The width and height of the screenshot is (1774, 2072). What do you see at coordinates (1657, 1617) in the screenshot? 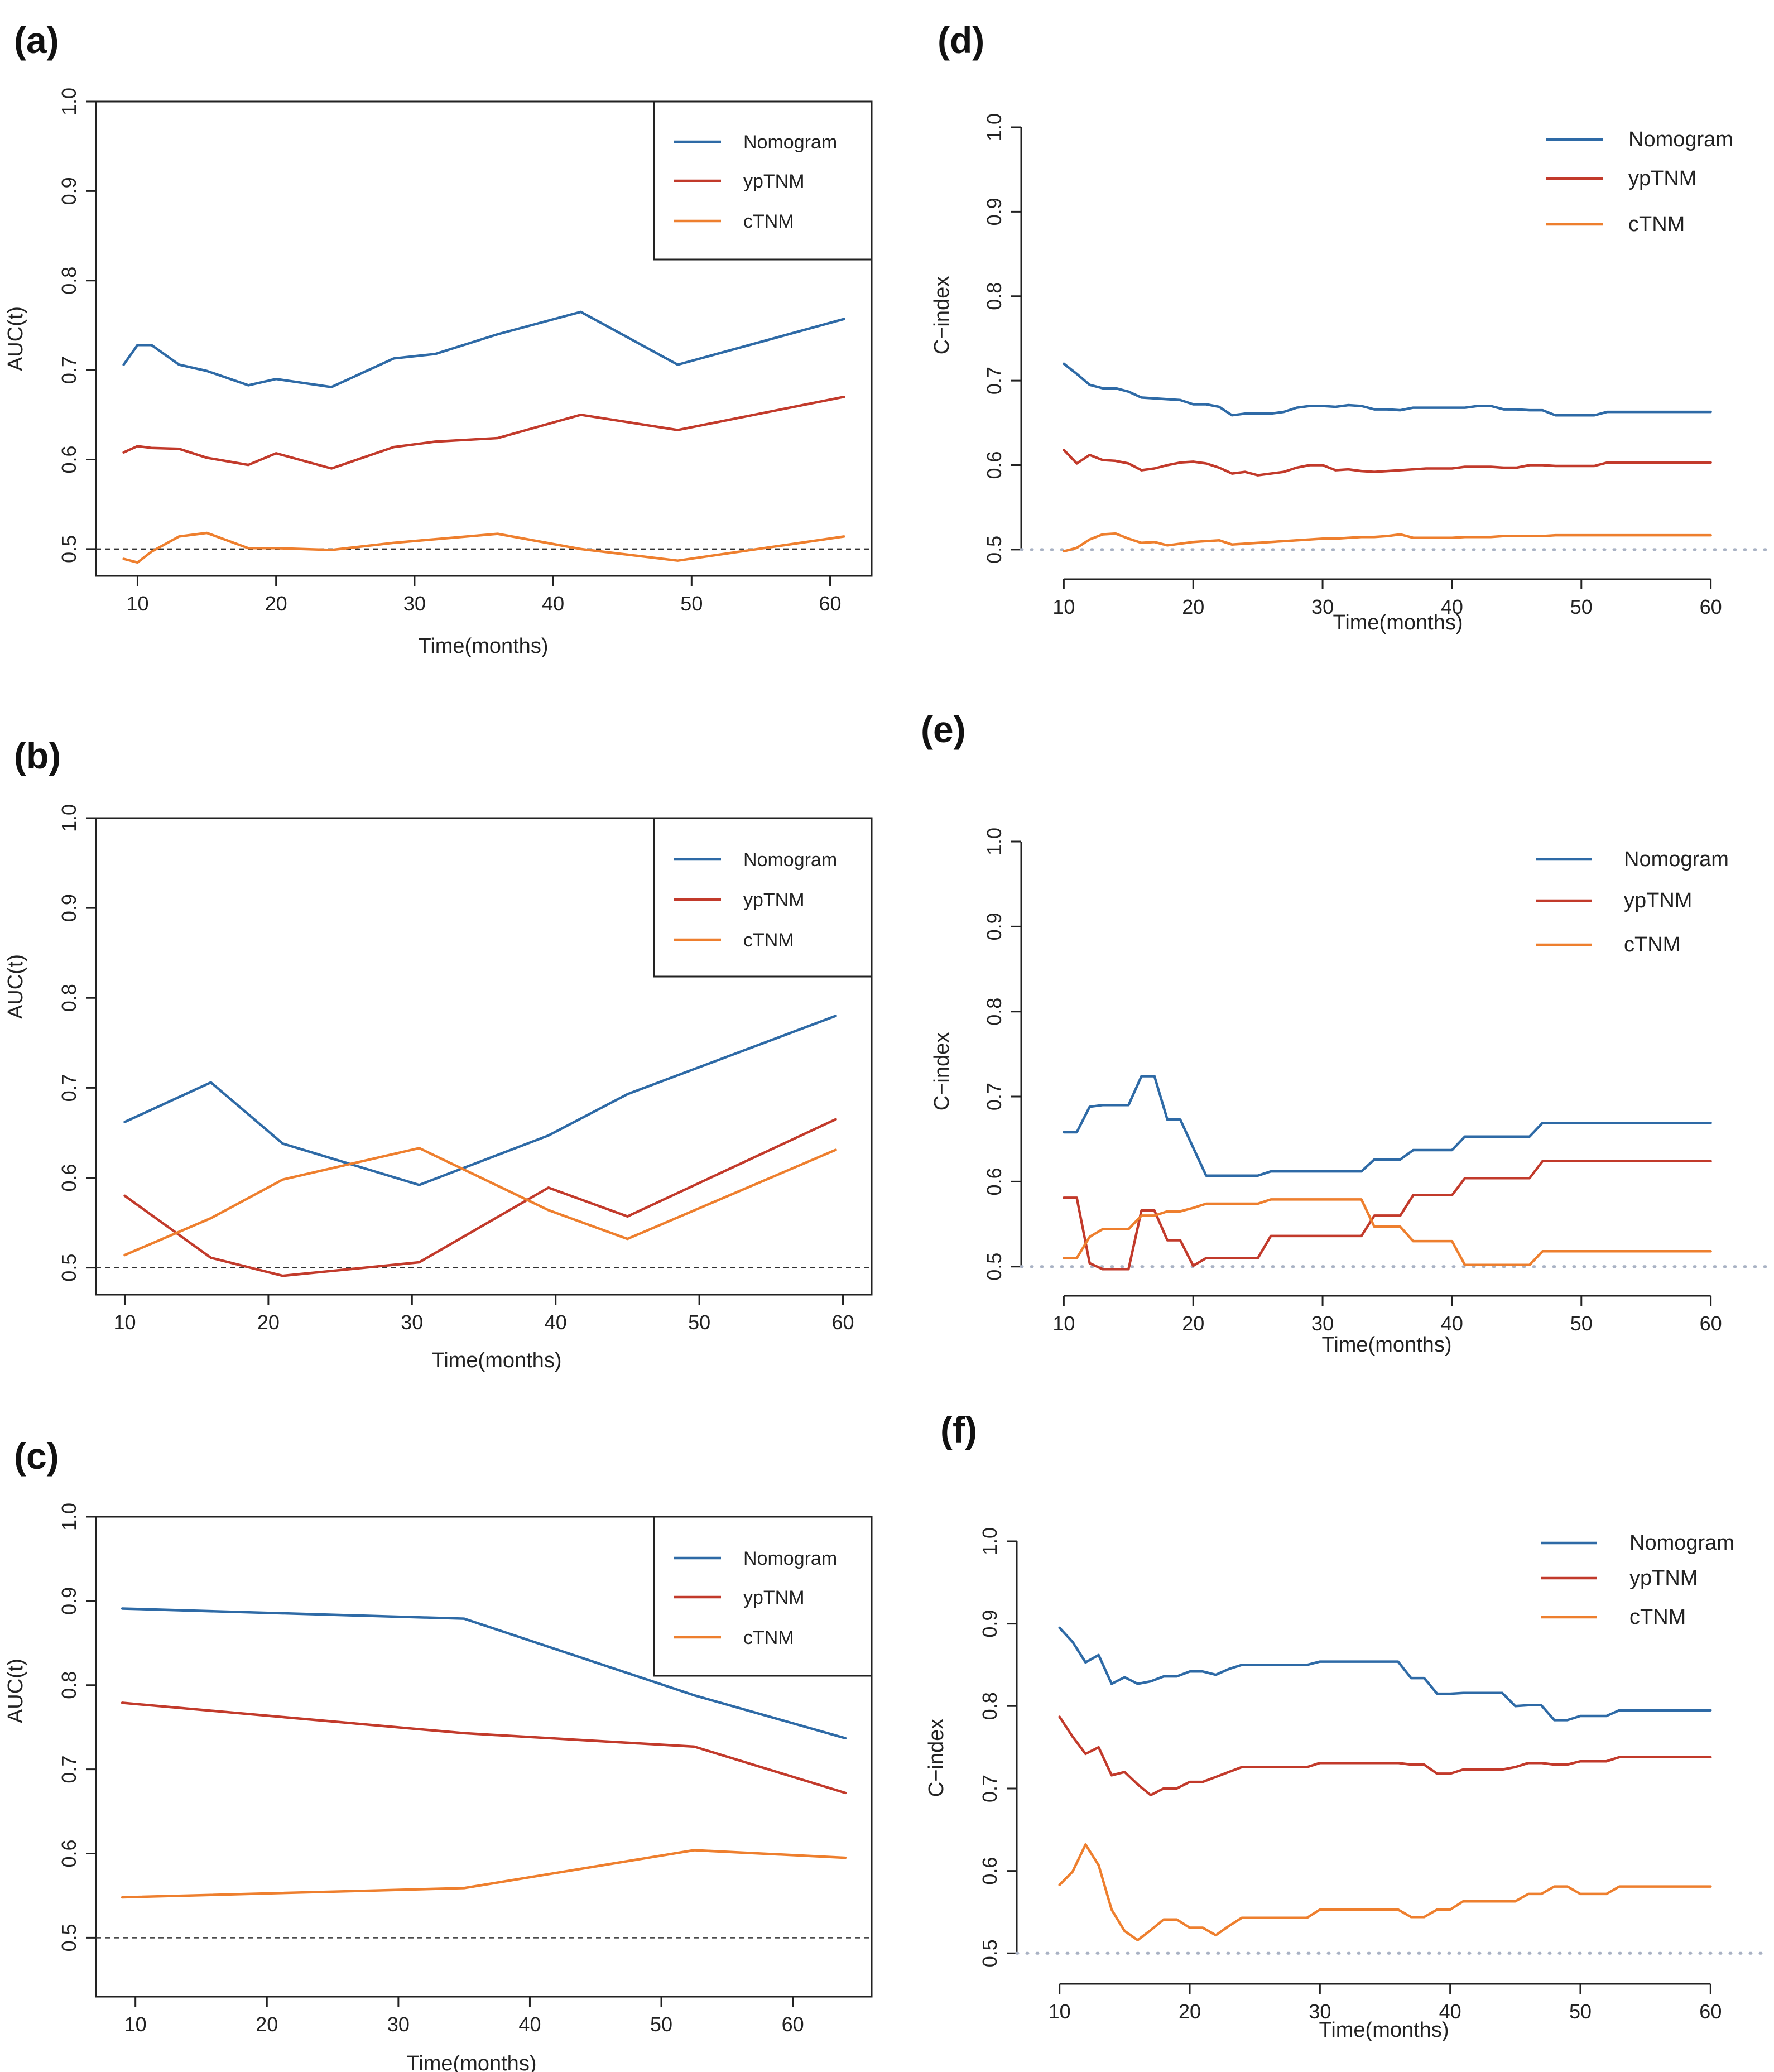
I see `legend-label-ctnm: cTNM` at bounding box center [1657, 1617].